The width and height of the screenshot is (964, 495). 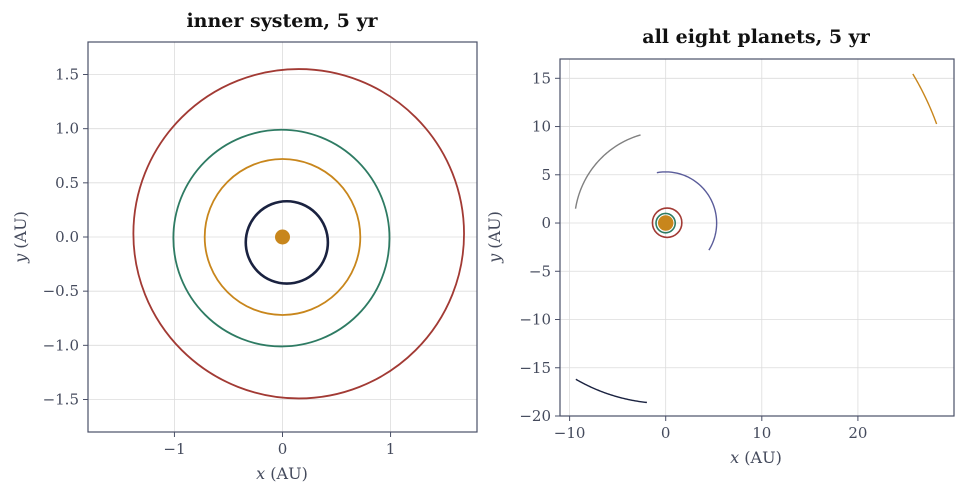 I want to click on panel-1-y-var: y, so click(x=20, y=258).